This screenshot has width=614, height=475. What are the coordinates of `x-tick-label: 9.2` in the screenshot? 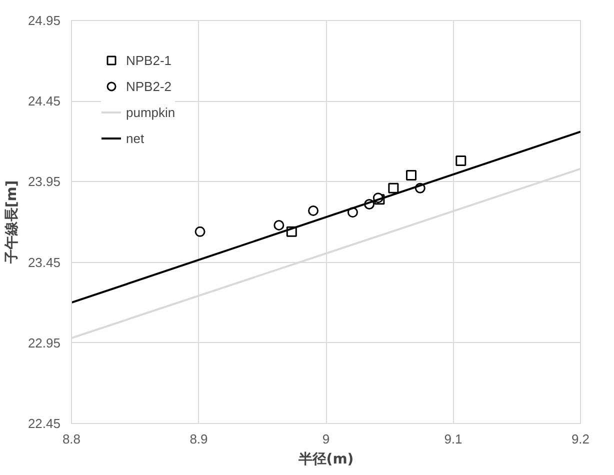 It's located at (580, 439).